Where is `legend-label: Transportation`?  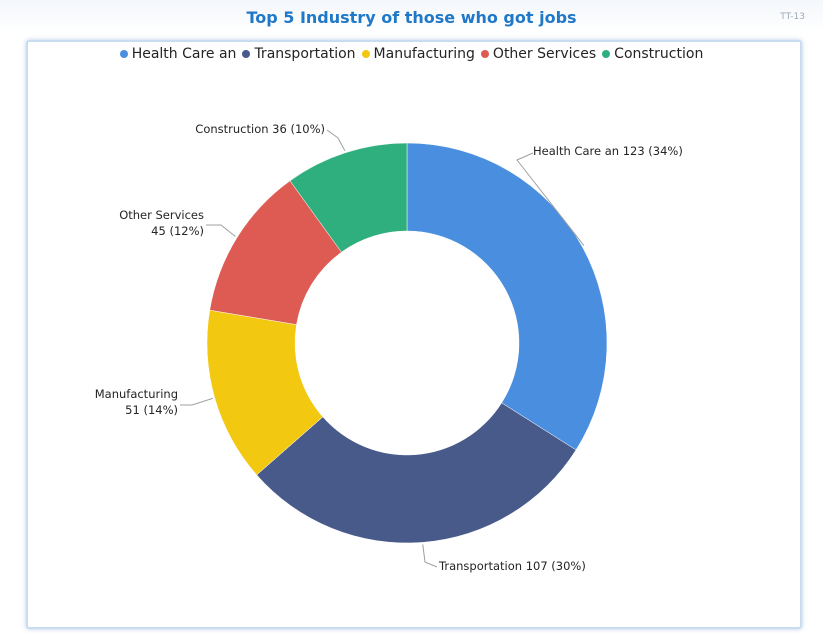 legend-label: Transportation is located at coordinates (305, 54).